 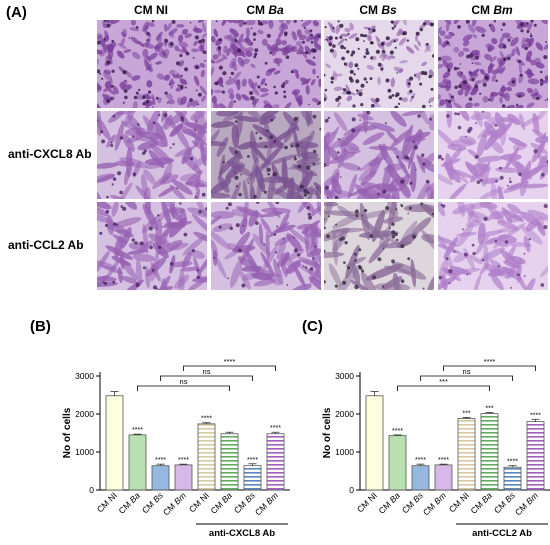 What do you see at coordinates (266, 155) in the screenshot?
I see `micrograph-r1-c1` at bounding box center [266, 155].